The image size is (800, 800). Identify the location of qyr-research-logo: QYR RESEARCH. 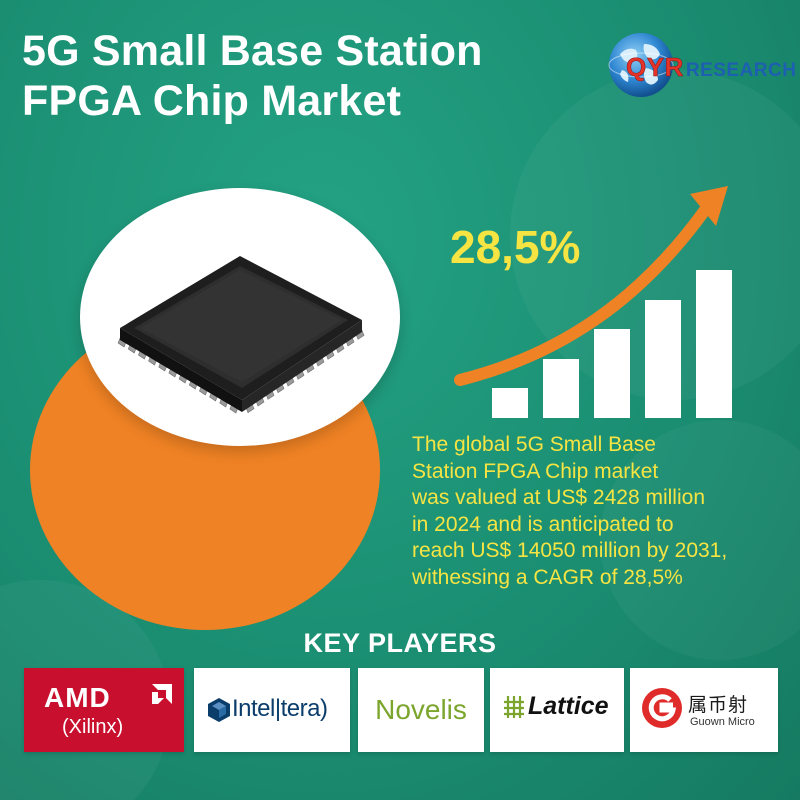
(701, 65).